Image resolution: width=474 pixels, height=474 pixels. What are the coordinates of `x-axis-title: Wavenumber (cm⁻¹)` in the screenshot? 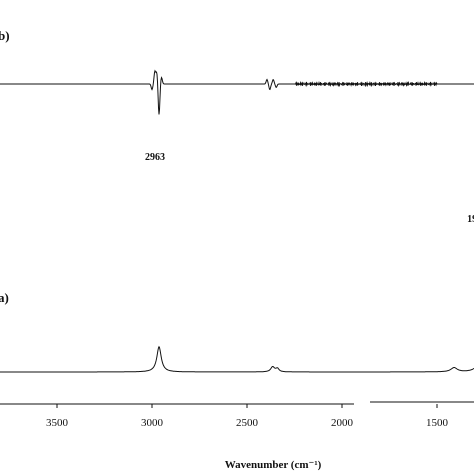 It's located at (273, 465).